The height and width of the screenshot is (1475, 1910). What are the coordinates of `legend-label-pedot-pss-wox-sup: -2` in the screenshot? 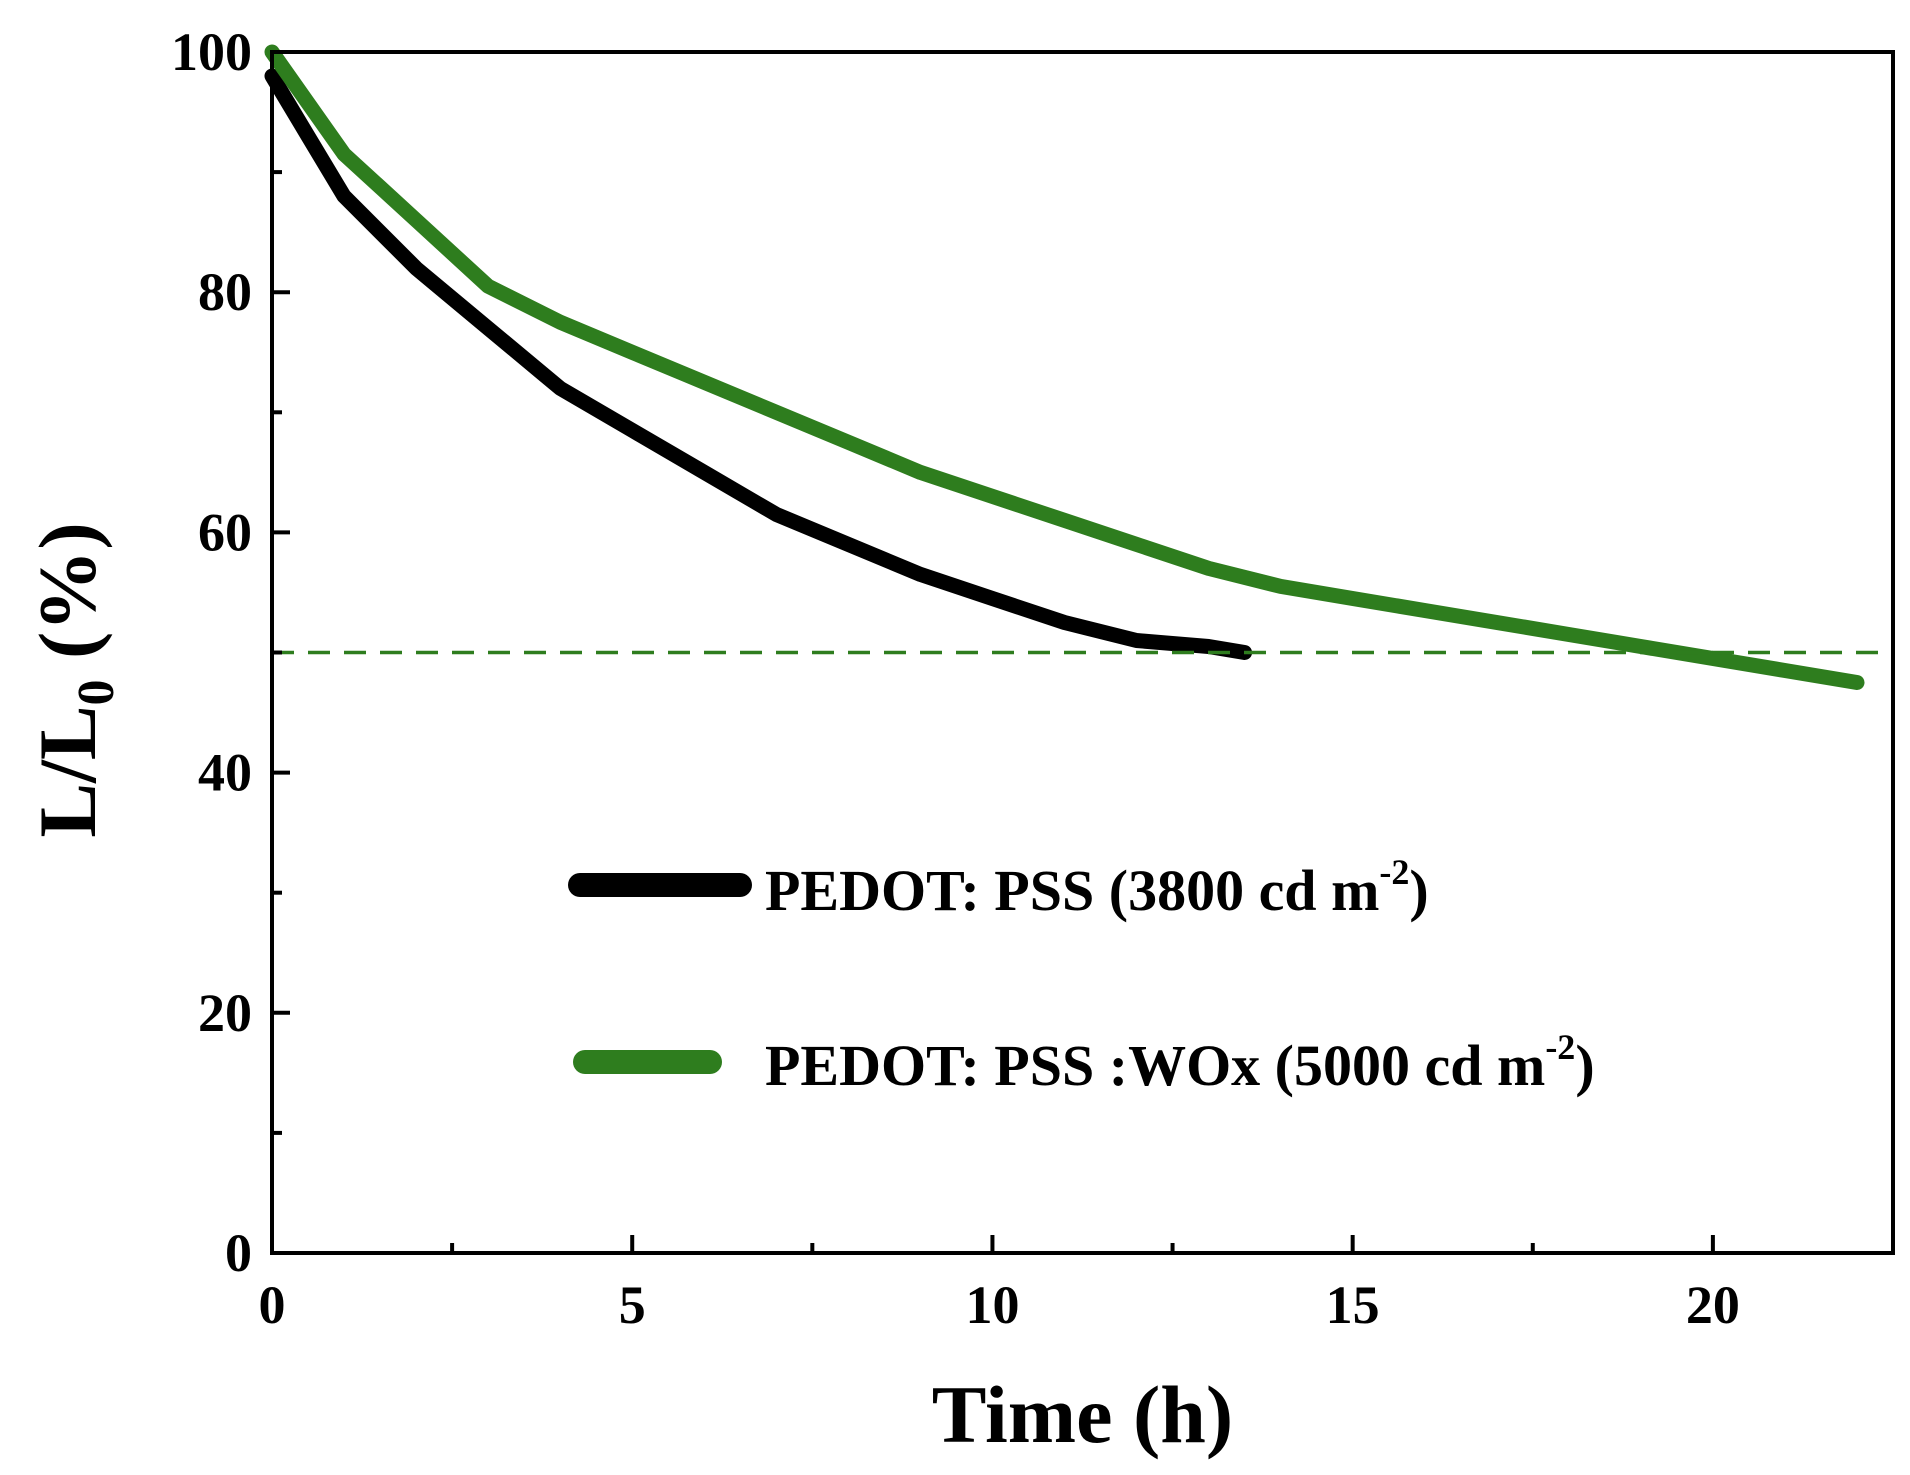 It's located at (1560, 1047).